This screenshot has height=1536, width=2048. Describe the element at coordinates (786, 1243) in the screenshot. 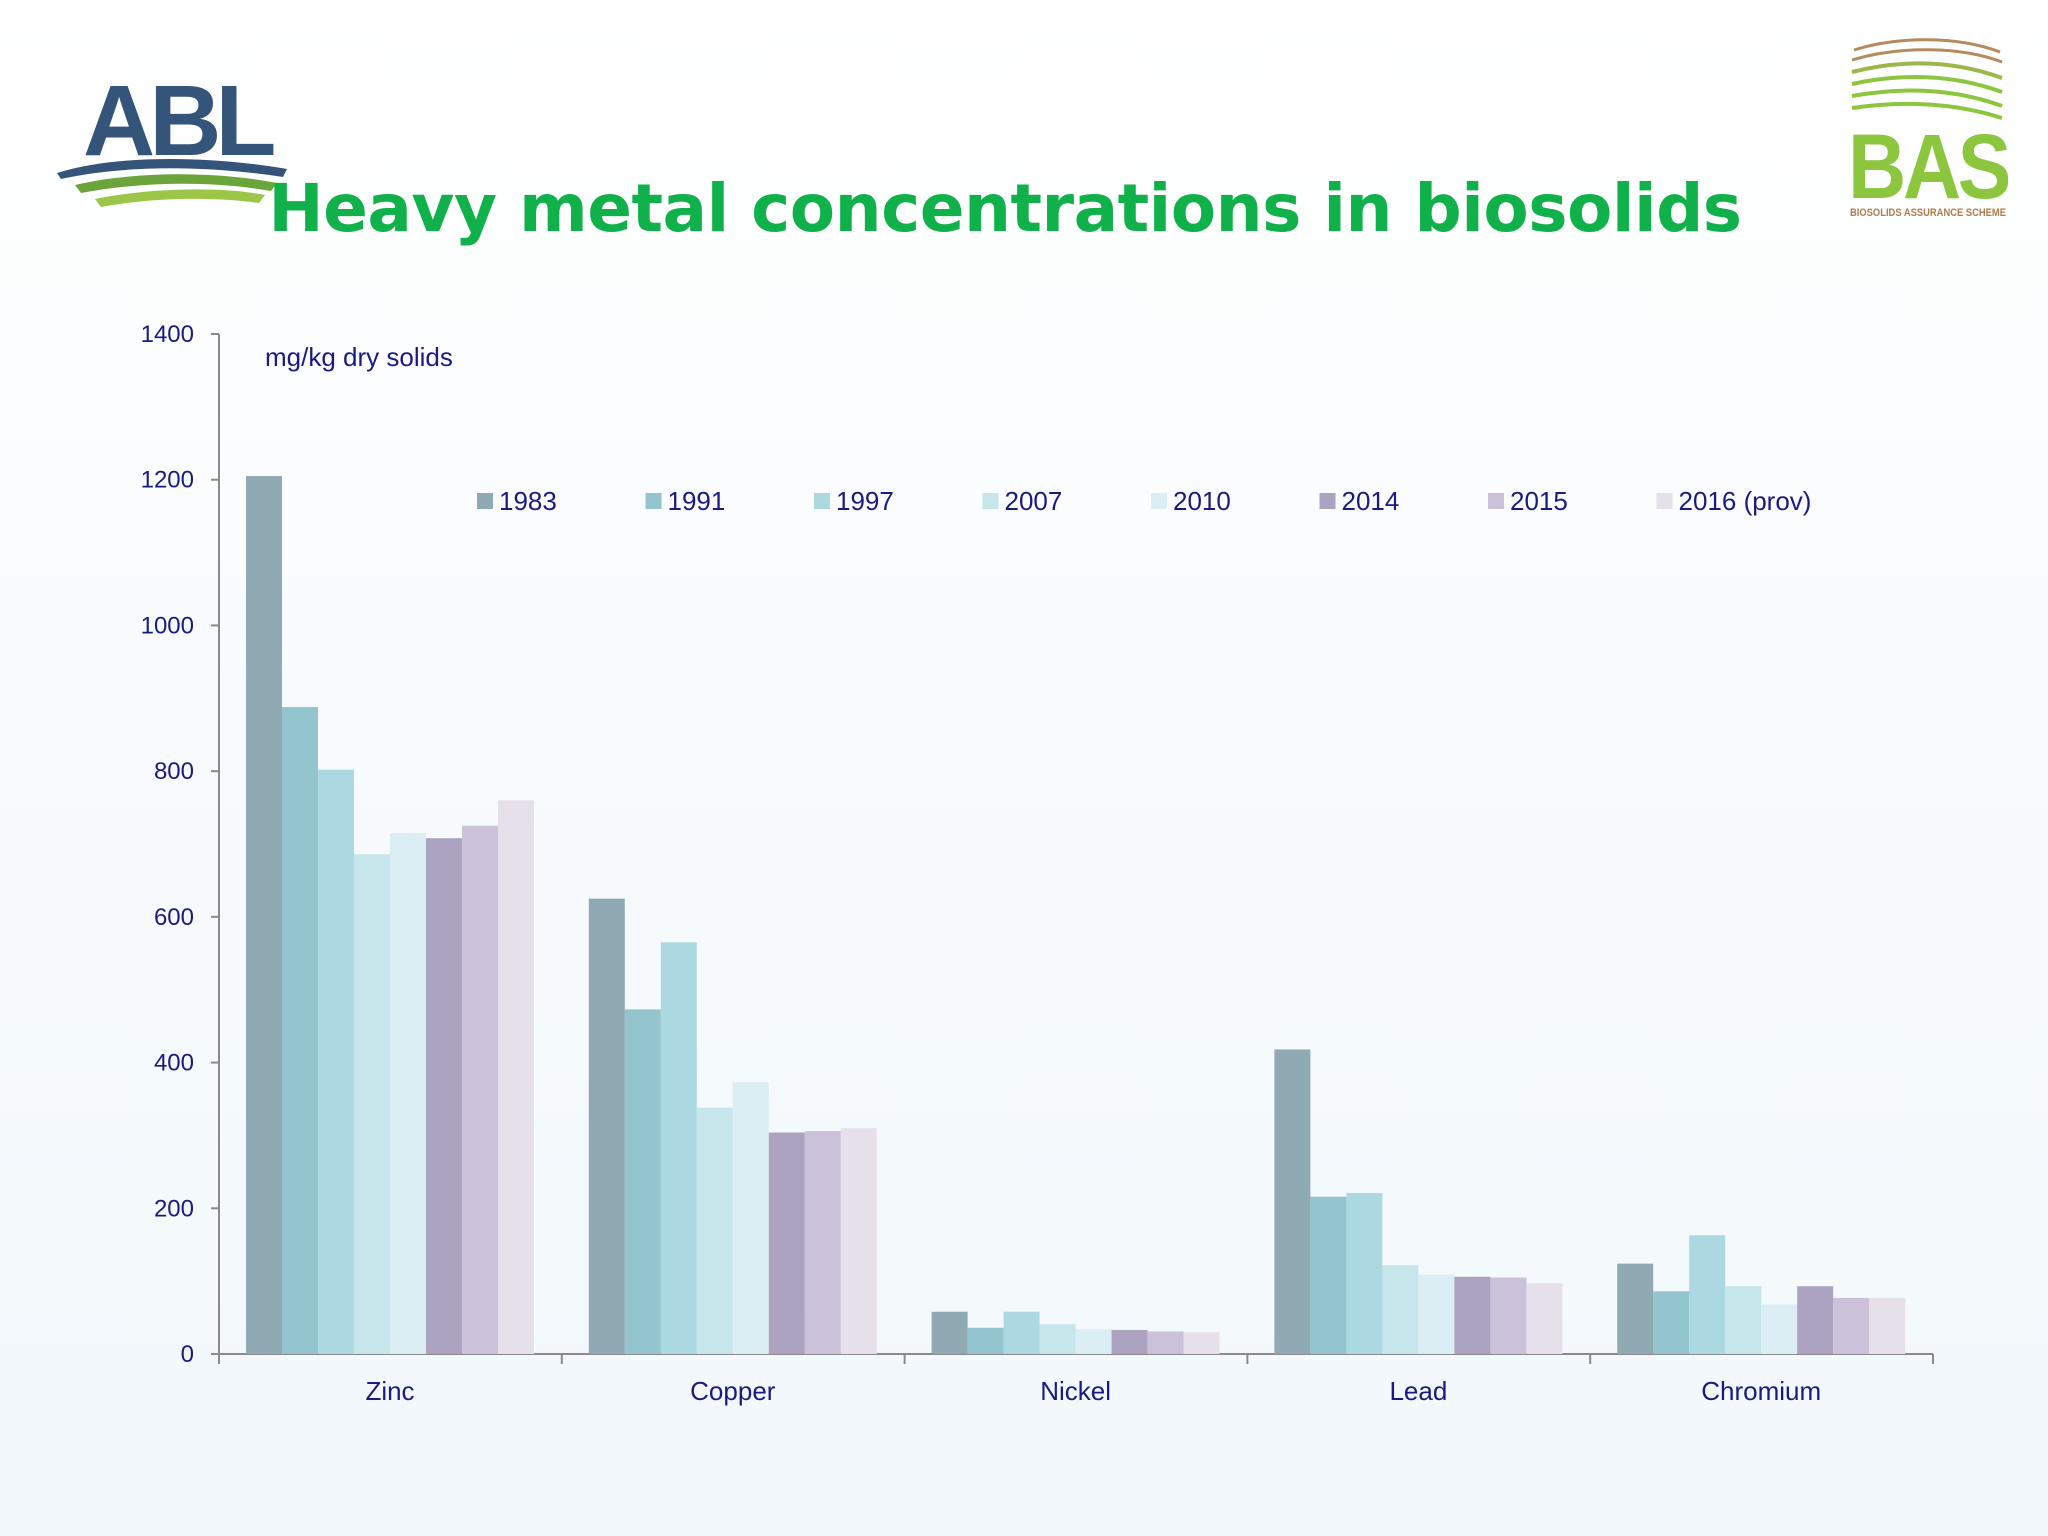

I see `bar-copper-2014` at that location.